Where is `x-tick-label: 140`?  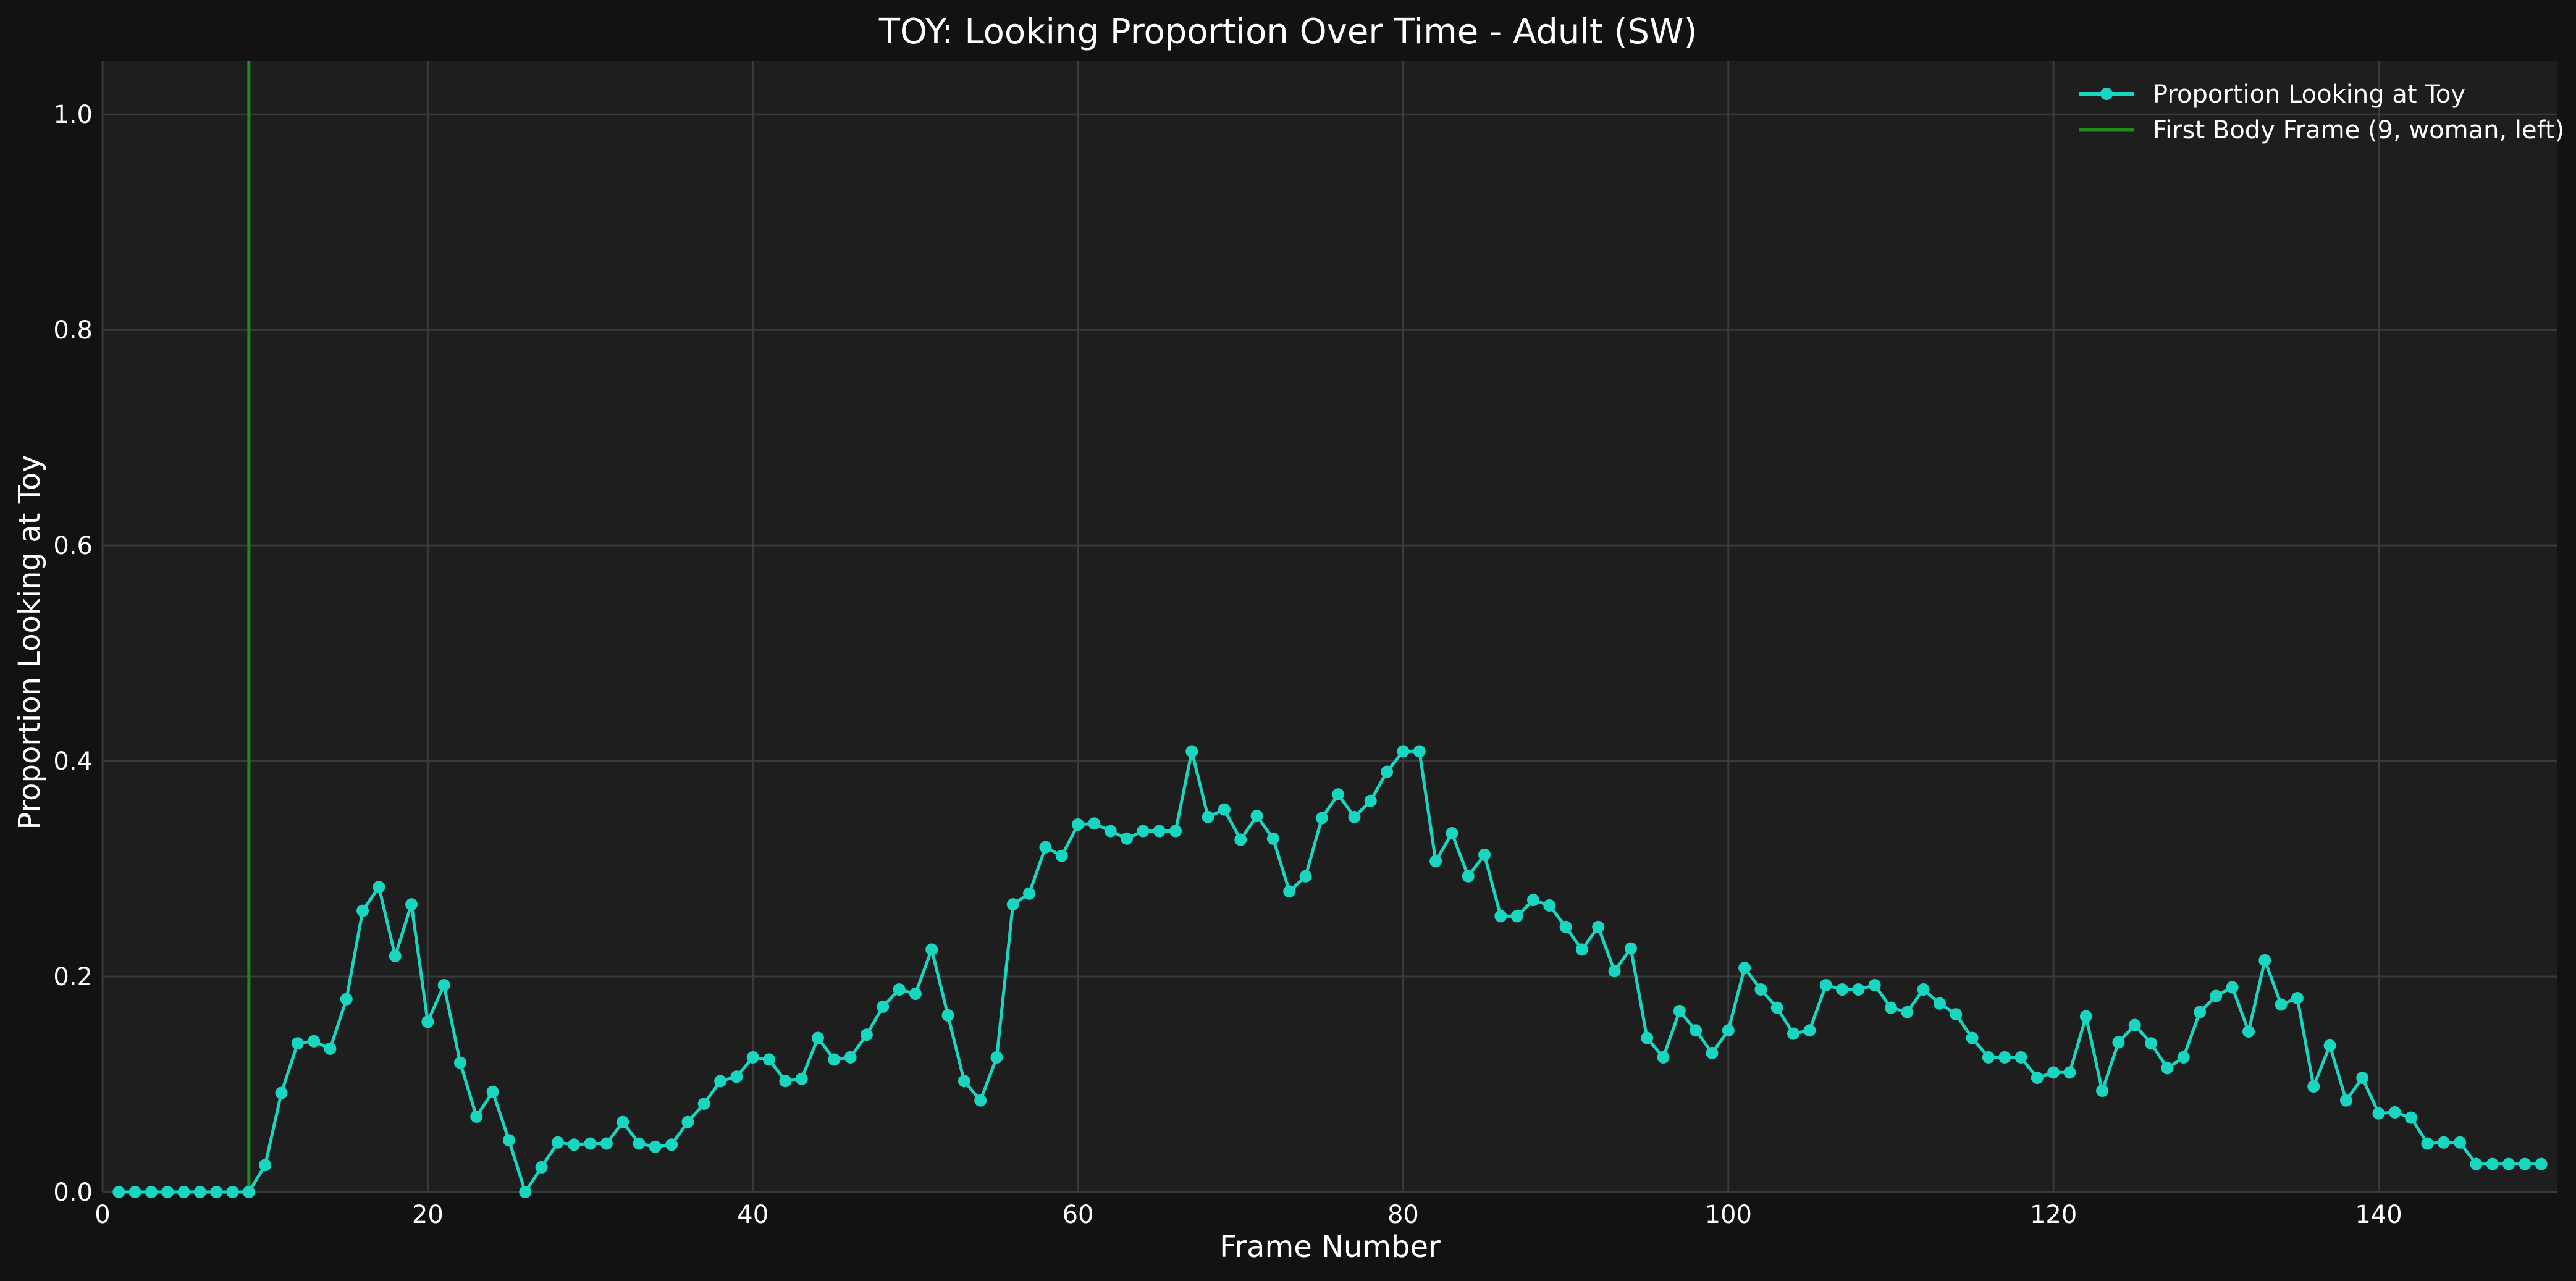 x-tick-label: 140 is located at coordinates (2378, 1215).